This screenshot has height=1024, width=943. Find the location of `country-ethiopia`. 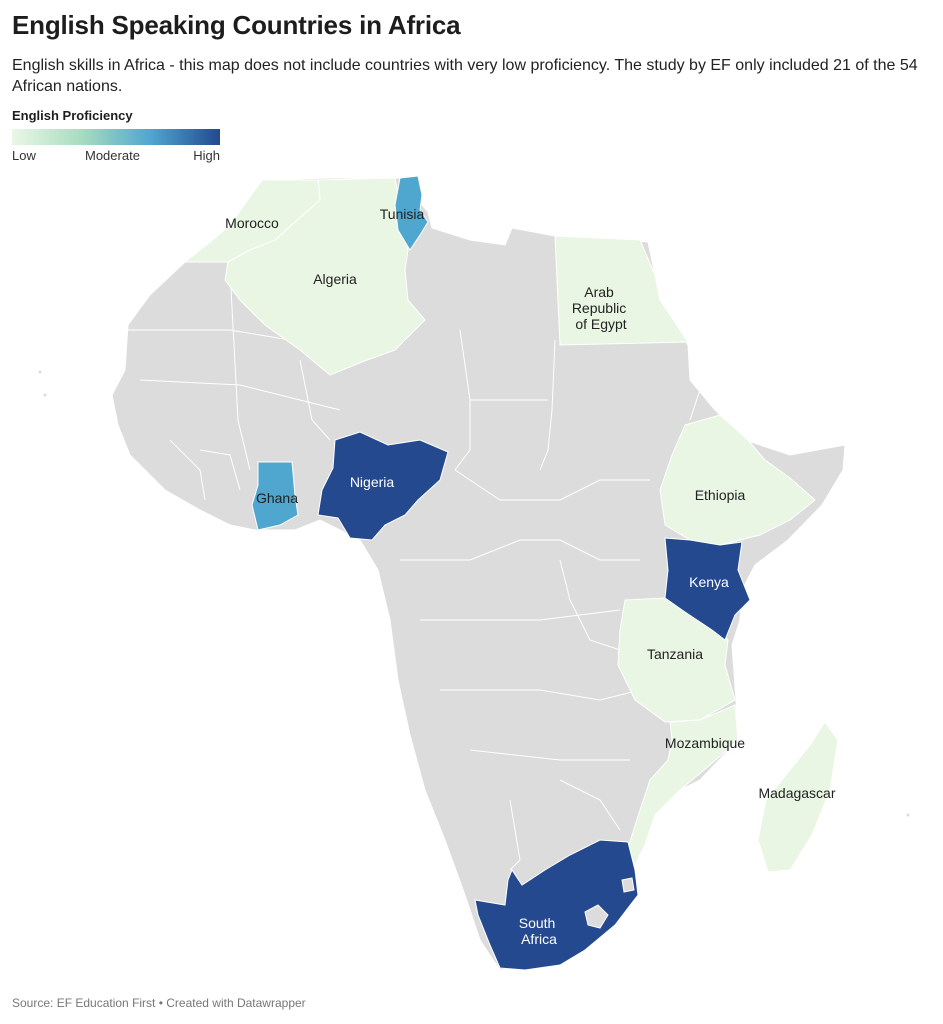

country-ethiopia is located at coordinates (737, 480).